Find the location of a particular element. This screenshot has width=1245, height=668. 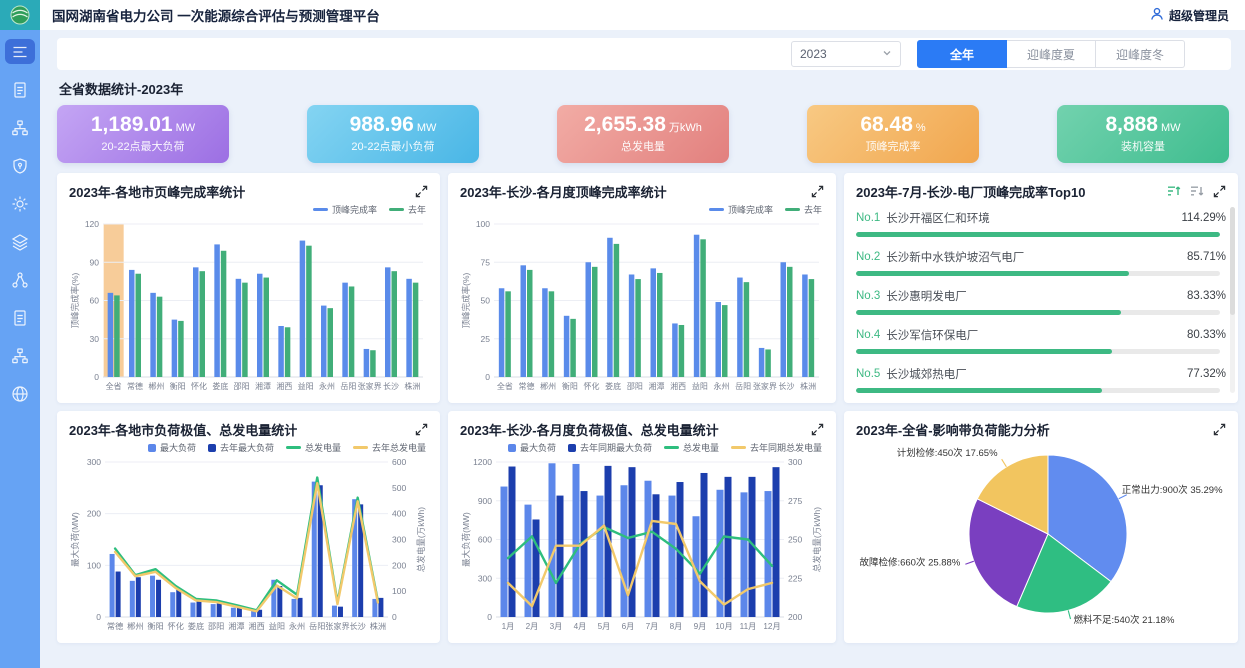

svg-text: 6月 is located at coordinates (628, 626).